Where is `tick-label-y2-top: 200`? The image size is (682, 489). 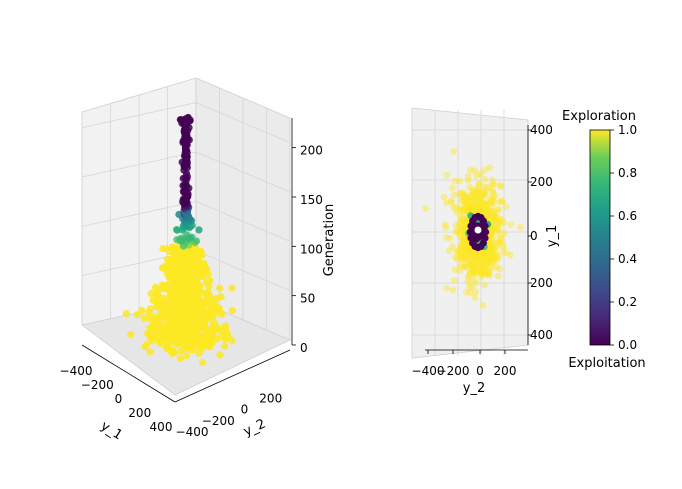
tick-label-y2-top: 200 is located at coordinates (505, 371).